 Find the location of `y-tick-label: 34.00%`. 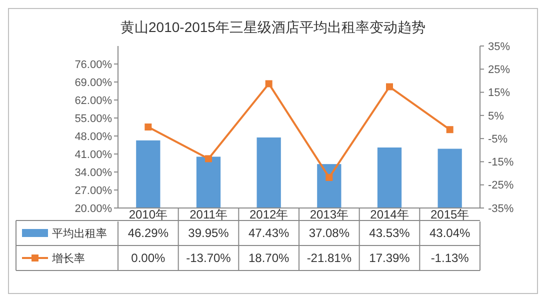

y-tick-label: 34.00% is located at coordinates (93, 172).